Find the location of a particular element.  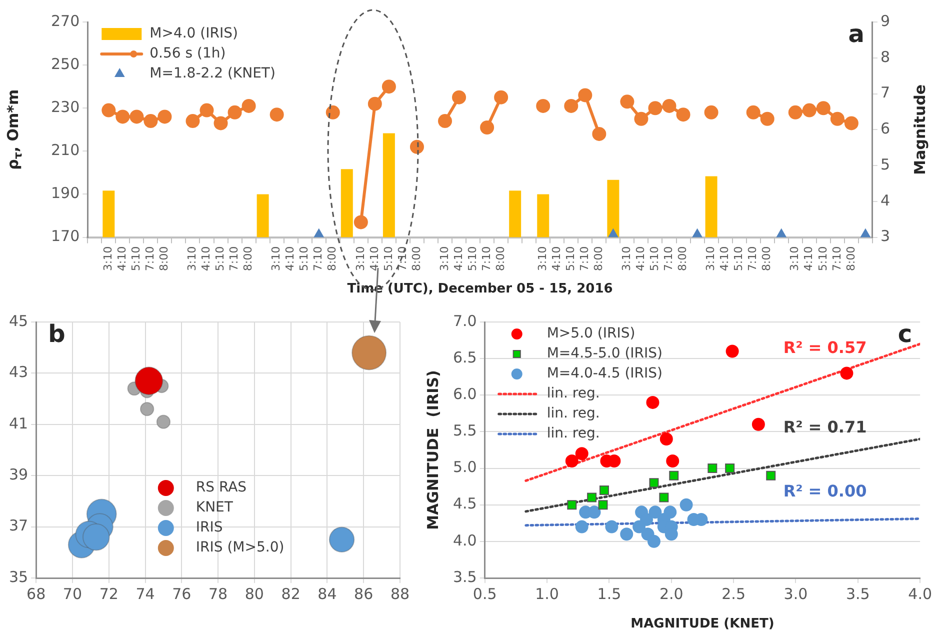

legend-label: M=4.5-5.0 (IRIS) is located at coordinates (604, 354).